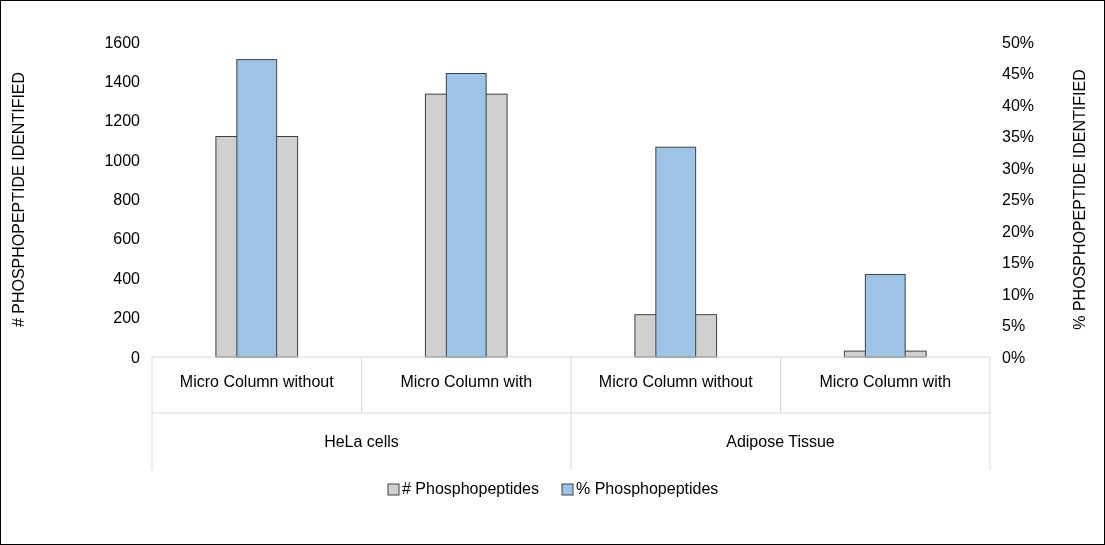 Image resolution: width=1105 pixels, height=545 pixels. What do you see at coordinates (136, 357) in the screenshot?
I see `y-tick-label: 0` at bounding box center [136, 357].